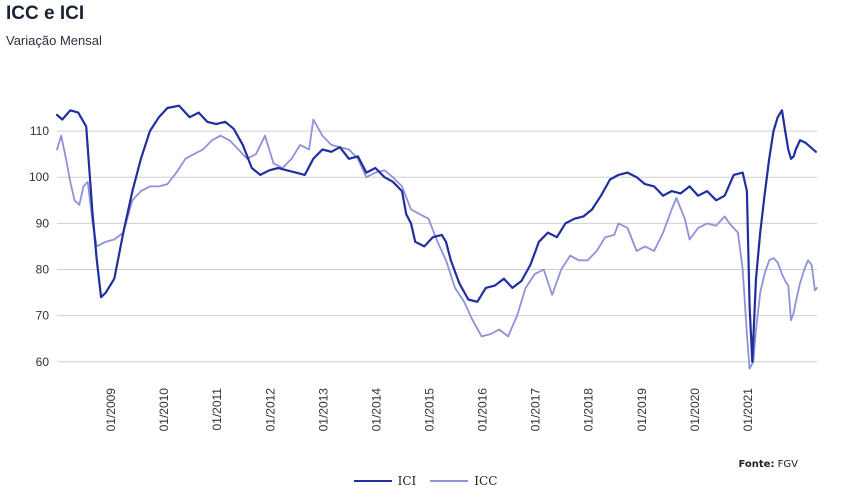 This screenshot has width=851, height=501. What do you see at coordinates (430, 410) in the screenshot?
I see `x-tick-label-2015: 01/2015` at bounding box center [430, 410].